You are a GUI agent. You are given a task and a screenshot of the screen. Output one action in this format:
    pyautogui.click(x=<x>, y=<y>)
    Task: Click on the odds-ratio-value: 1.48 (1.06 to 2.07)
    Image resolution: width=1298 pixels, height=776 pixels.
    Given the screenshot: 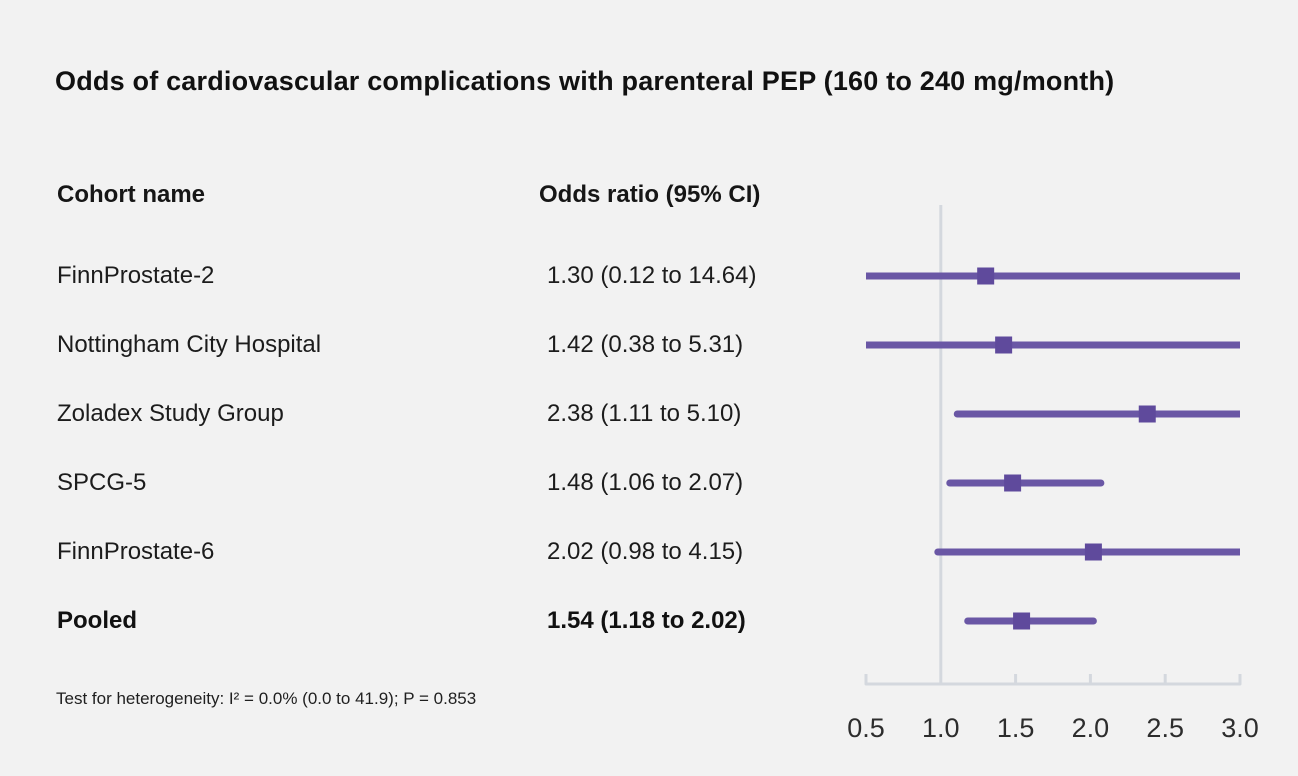 What is the action you would take?
    pyautogui.click(x=645, y=482)
    